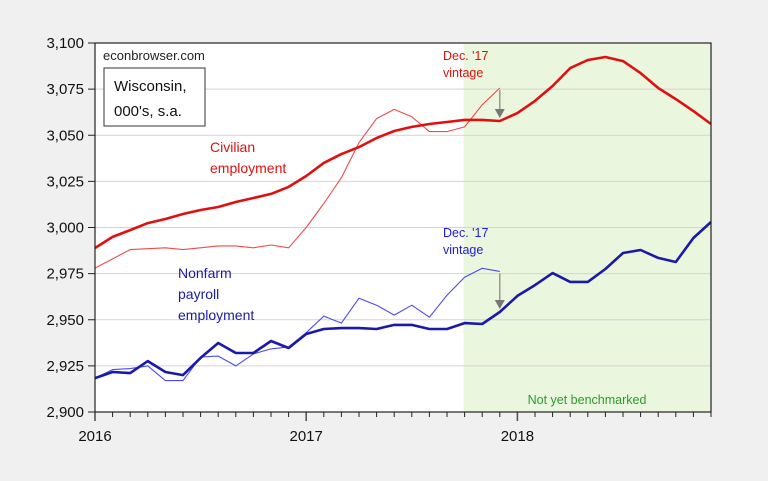 Image resolution: width=768 pixels, height=481 pixels. What do you see at coordinates (306, 436) in the screenshot?
I see `x-tick-label: 2017` at bounding box center [306, 436].